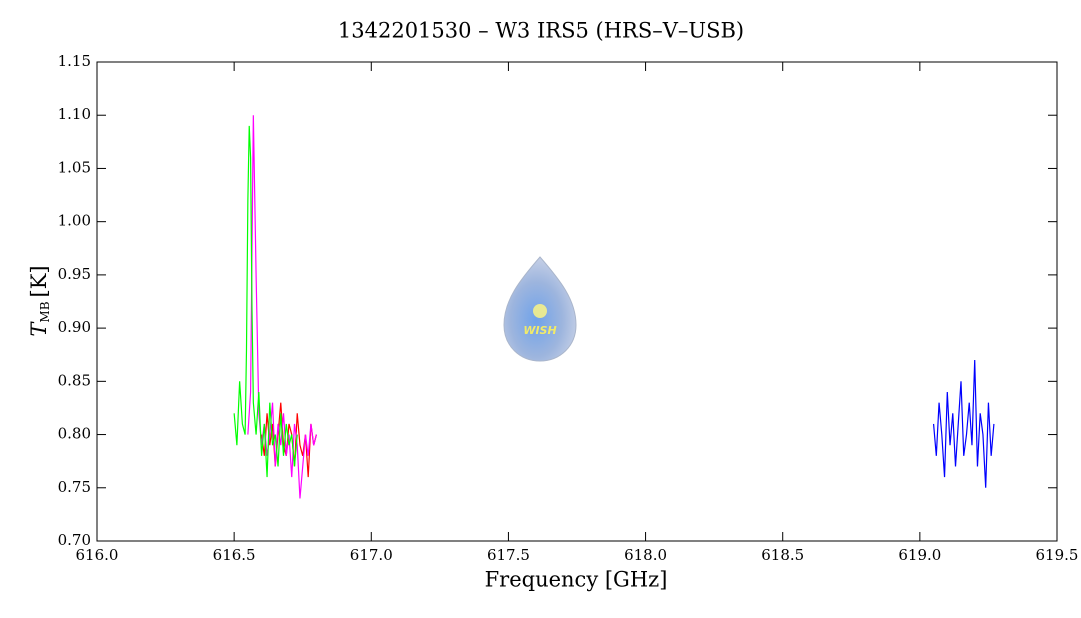  What do you see at coordinates (74, 114) in the screenshot?
I see `y-tick-label: 1.10` at bounding box center [74, 114].